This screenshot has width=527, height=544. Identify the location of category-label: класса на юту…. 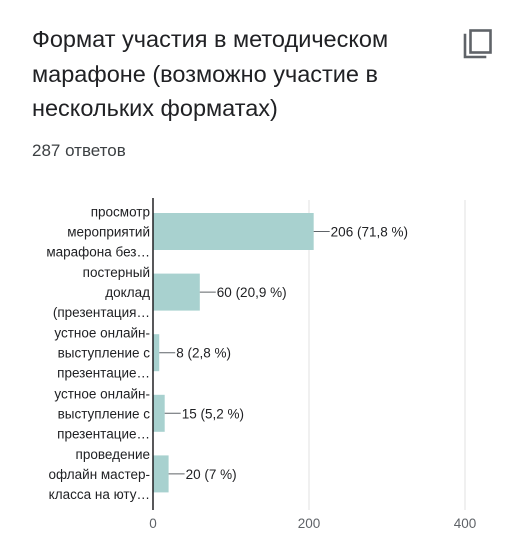
(99, 494).